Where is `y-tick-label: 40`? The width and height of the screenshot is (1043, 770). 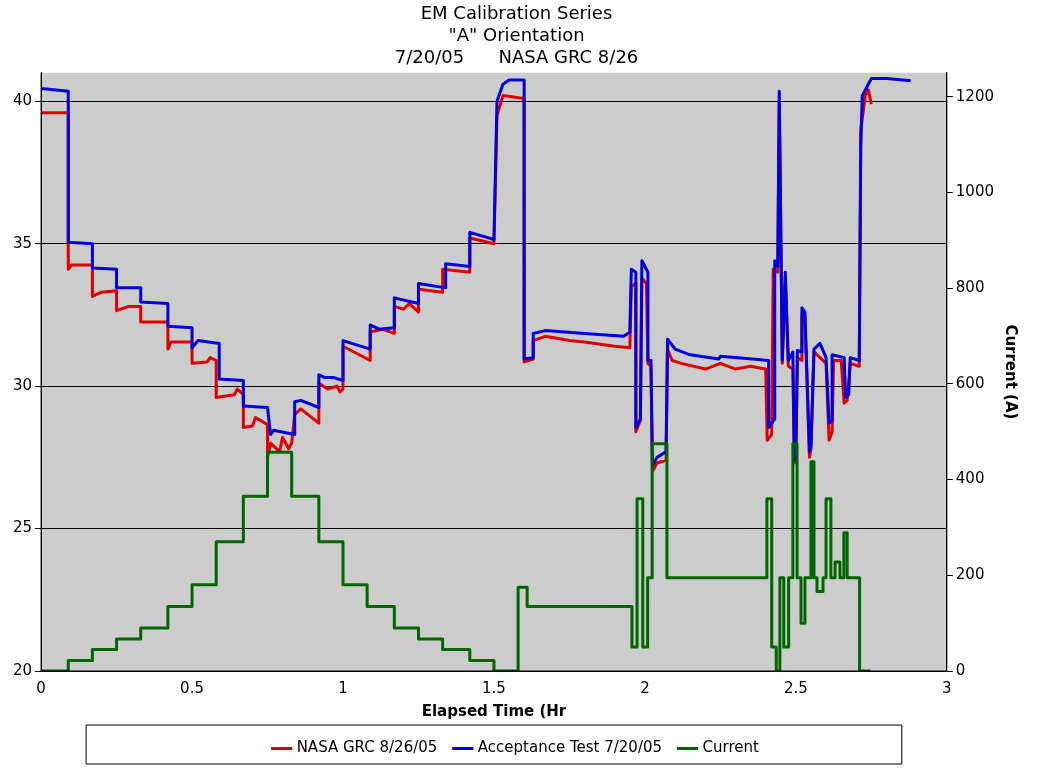
y-tick-label: 40 is located at coordinates (22, 100).